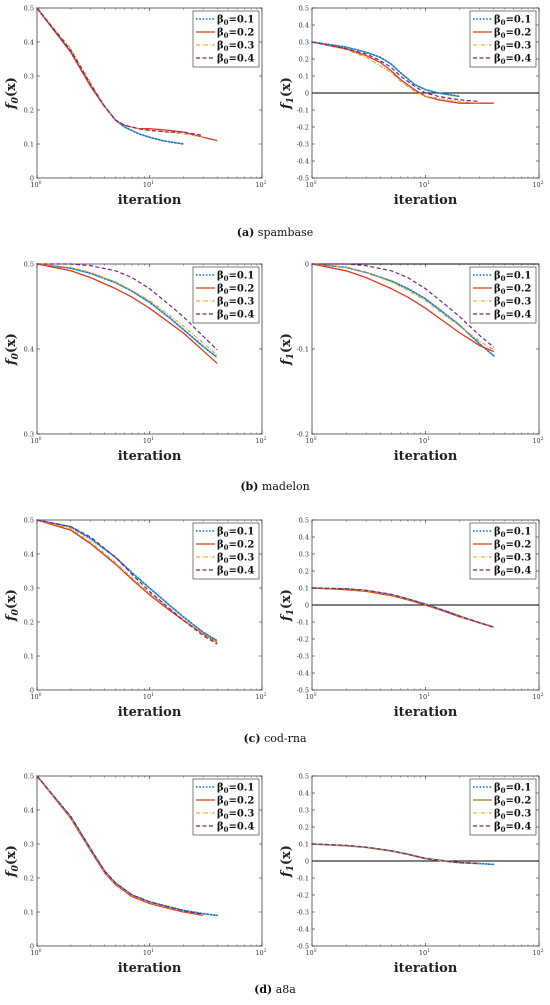 Image resolution: width=550 pixels, height=1005 pixels. I want to click on series-line-b03, so click(127, 309).